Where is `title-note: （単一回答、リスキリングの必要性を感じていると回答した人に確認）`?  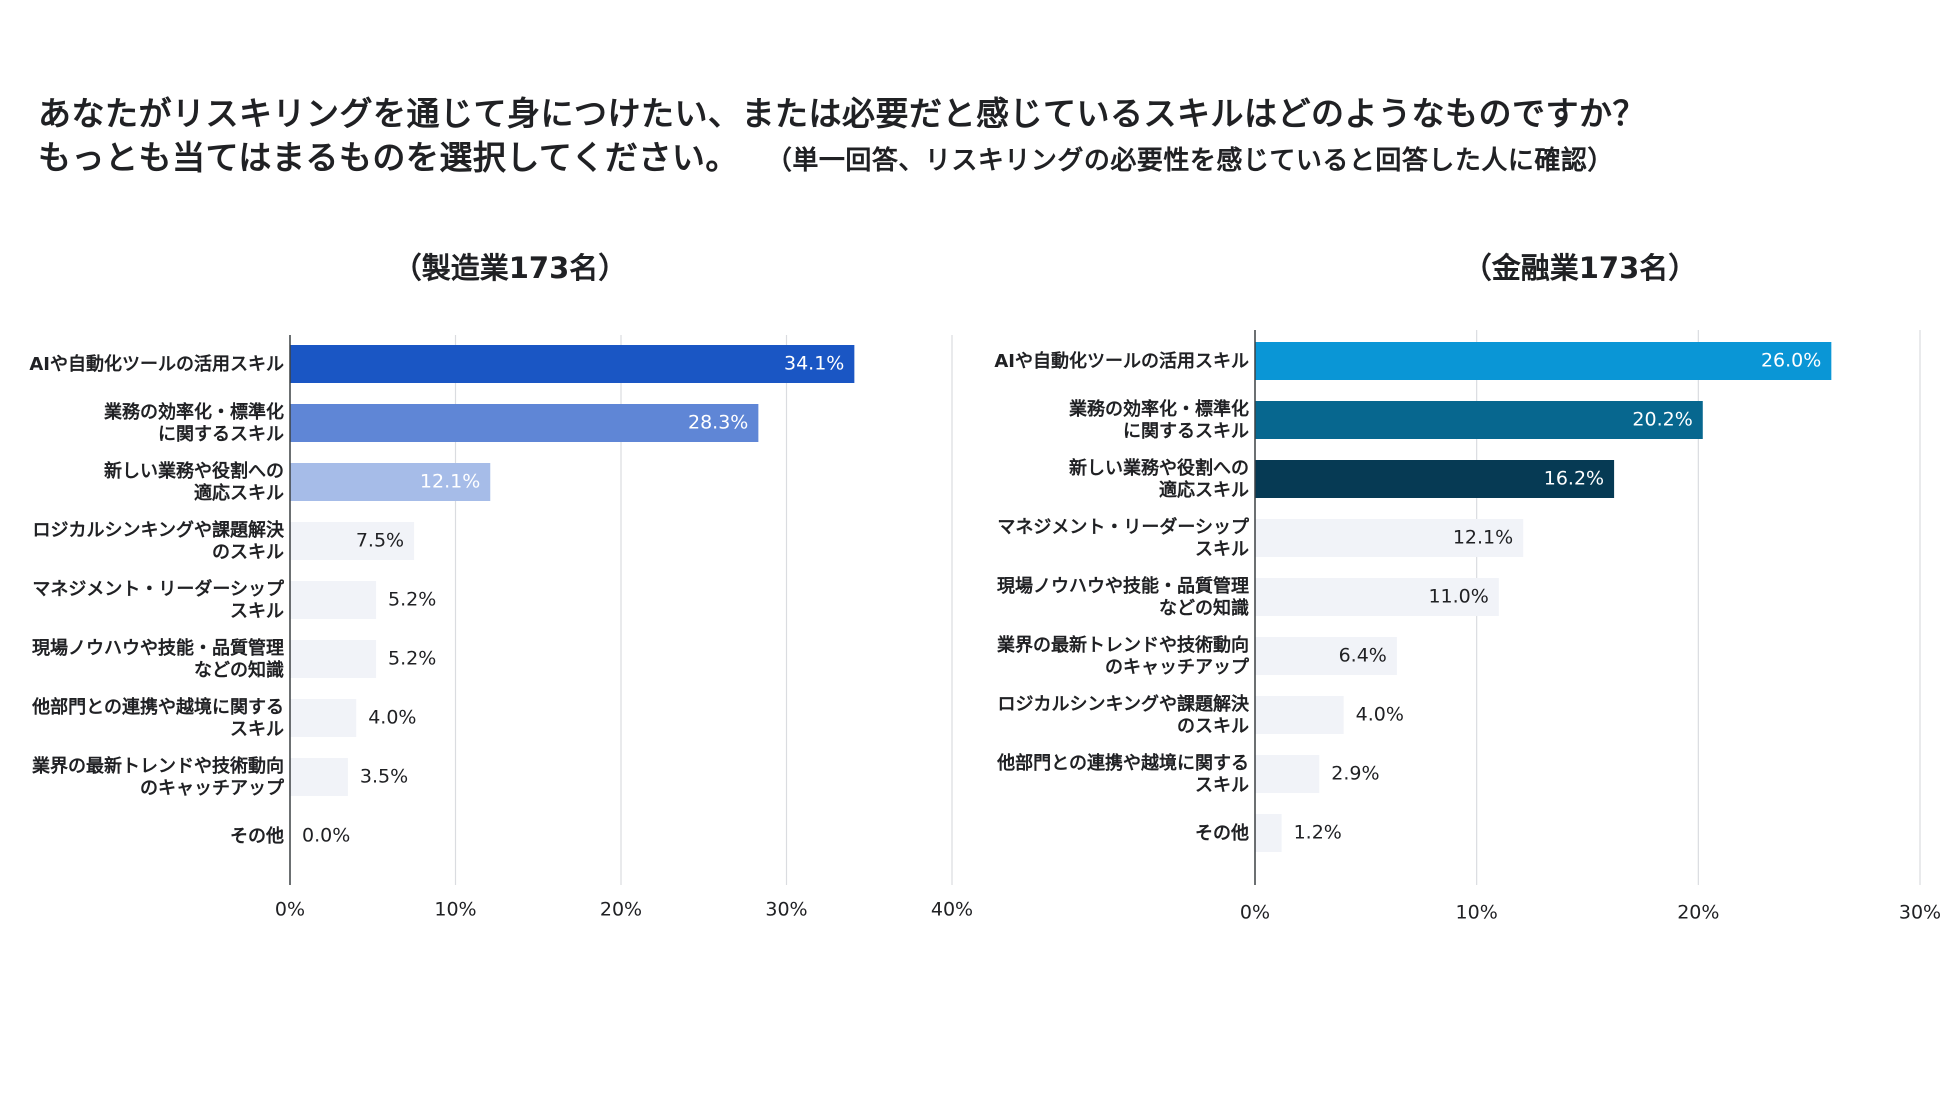 title-note: （単一回答、リスキリングの必要性を感じていると回答した人に確認） is located at coordinates (1196, 161).